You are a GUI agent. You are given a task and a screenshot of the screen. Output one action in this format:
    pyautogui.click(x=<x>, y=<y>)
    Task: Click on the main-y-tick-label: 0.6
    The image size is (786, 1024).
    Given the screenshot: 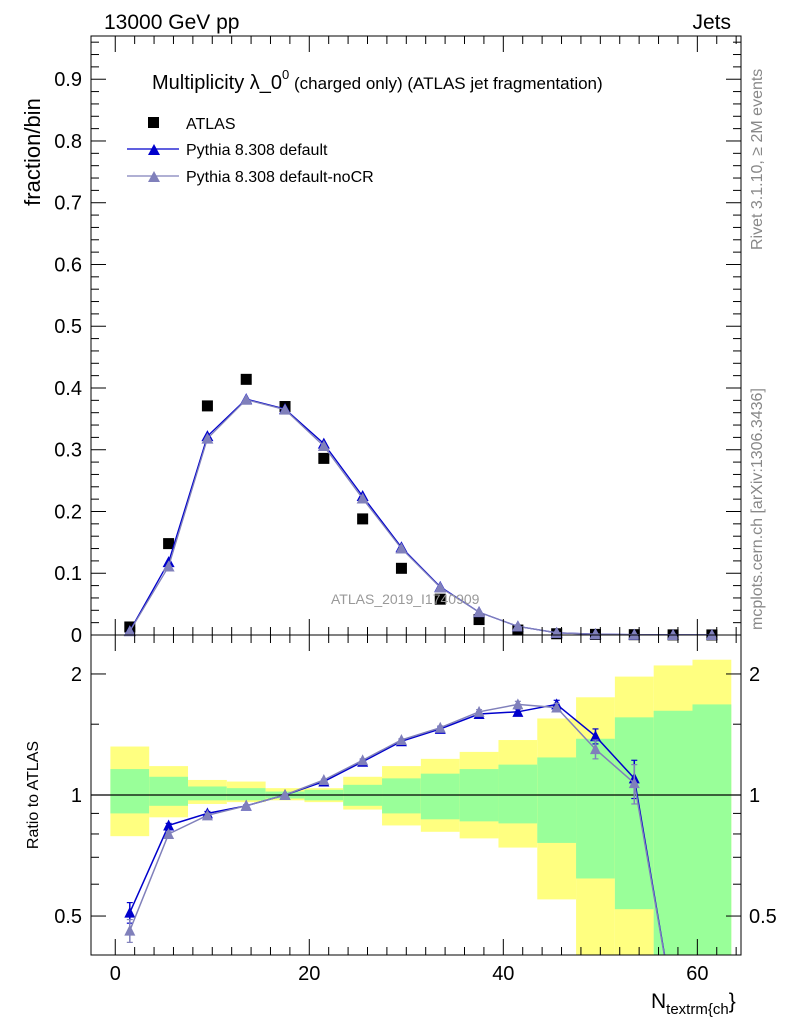 What is the action you would take?
    pyautogui.click(x=68, y=265)
    